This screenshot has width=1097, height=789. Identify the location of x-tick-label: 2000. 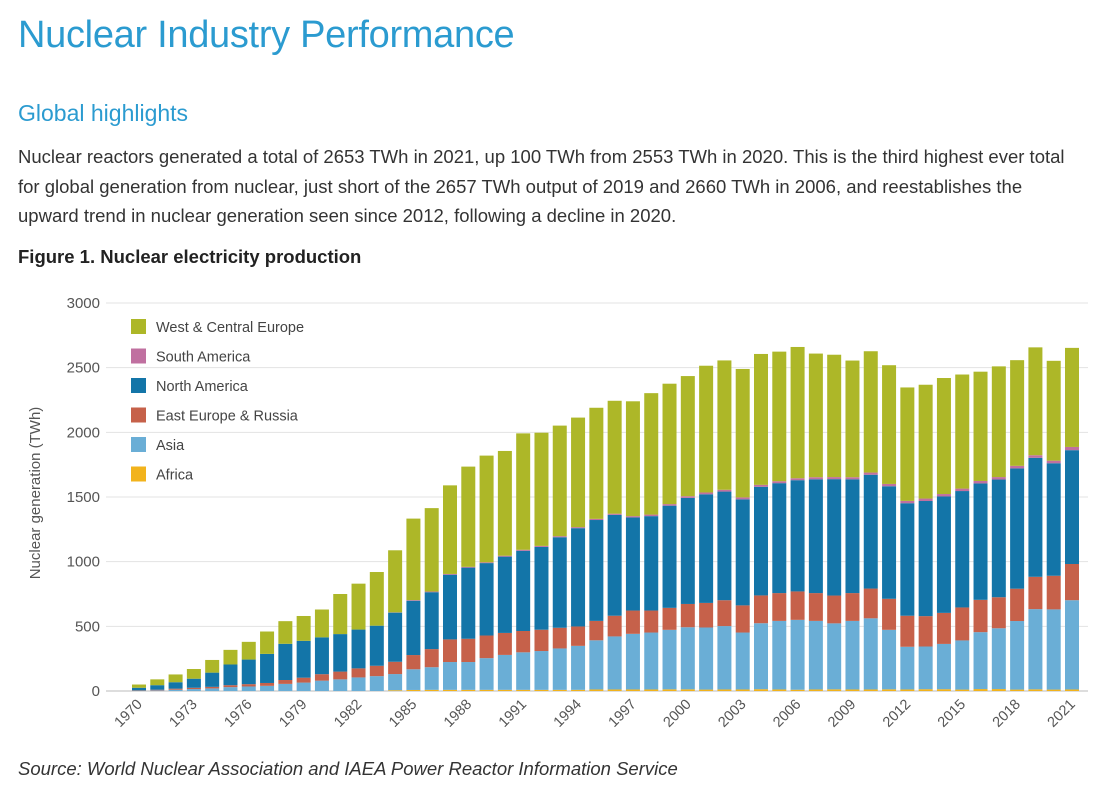
(678, 714).